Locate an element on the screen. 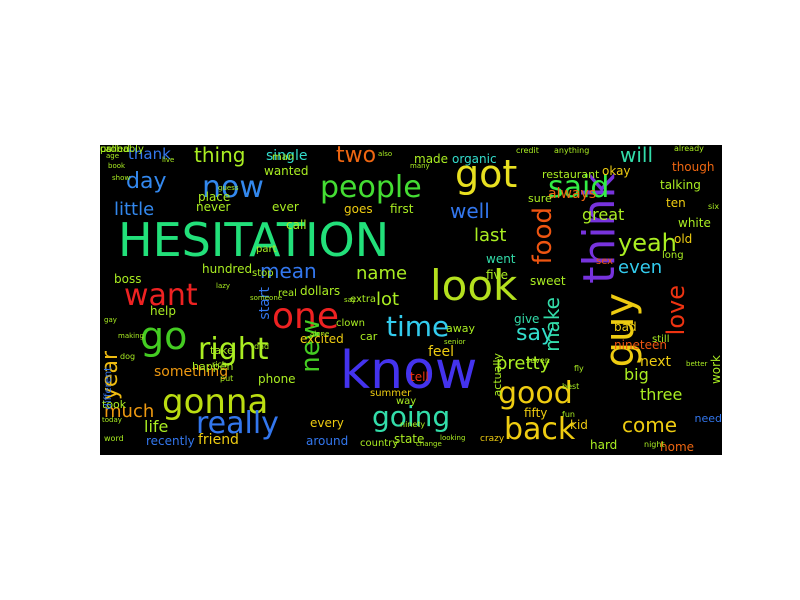 The width and height of the screenshot is (800, 600). word-right: right is located at coordinates (233, 349).